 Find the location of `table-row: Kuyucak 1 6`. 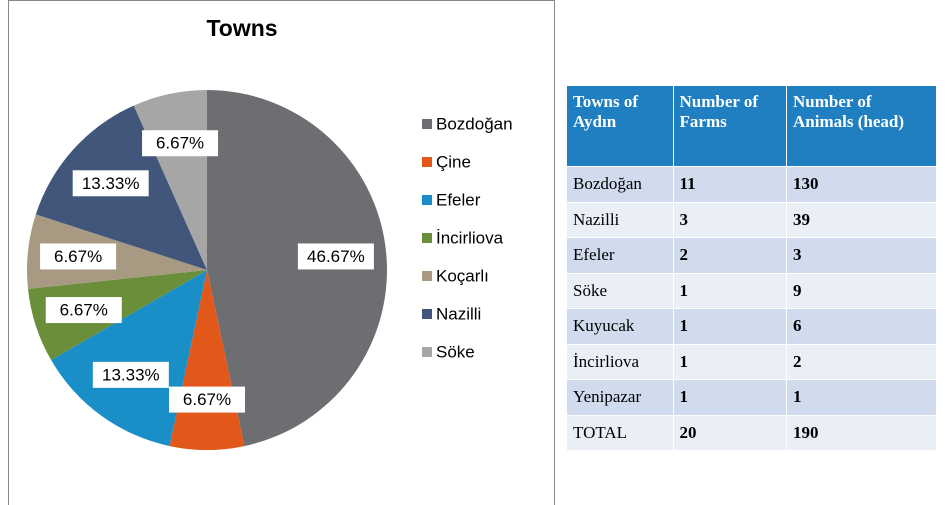

table-row: Kuyucak 1 6 is located at coordinates (752, 326).